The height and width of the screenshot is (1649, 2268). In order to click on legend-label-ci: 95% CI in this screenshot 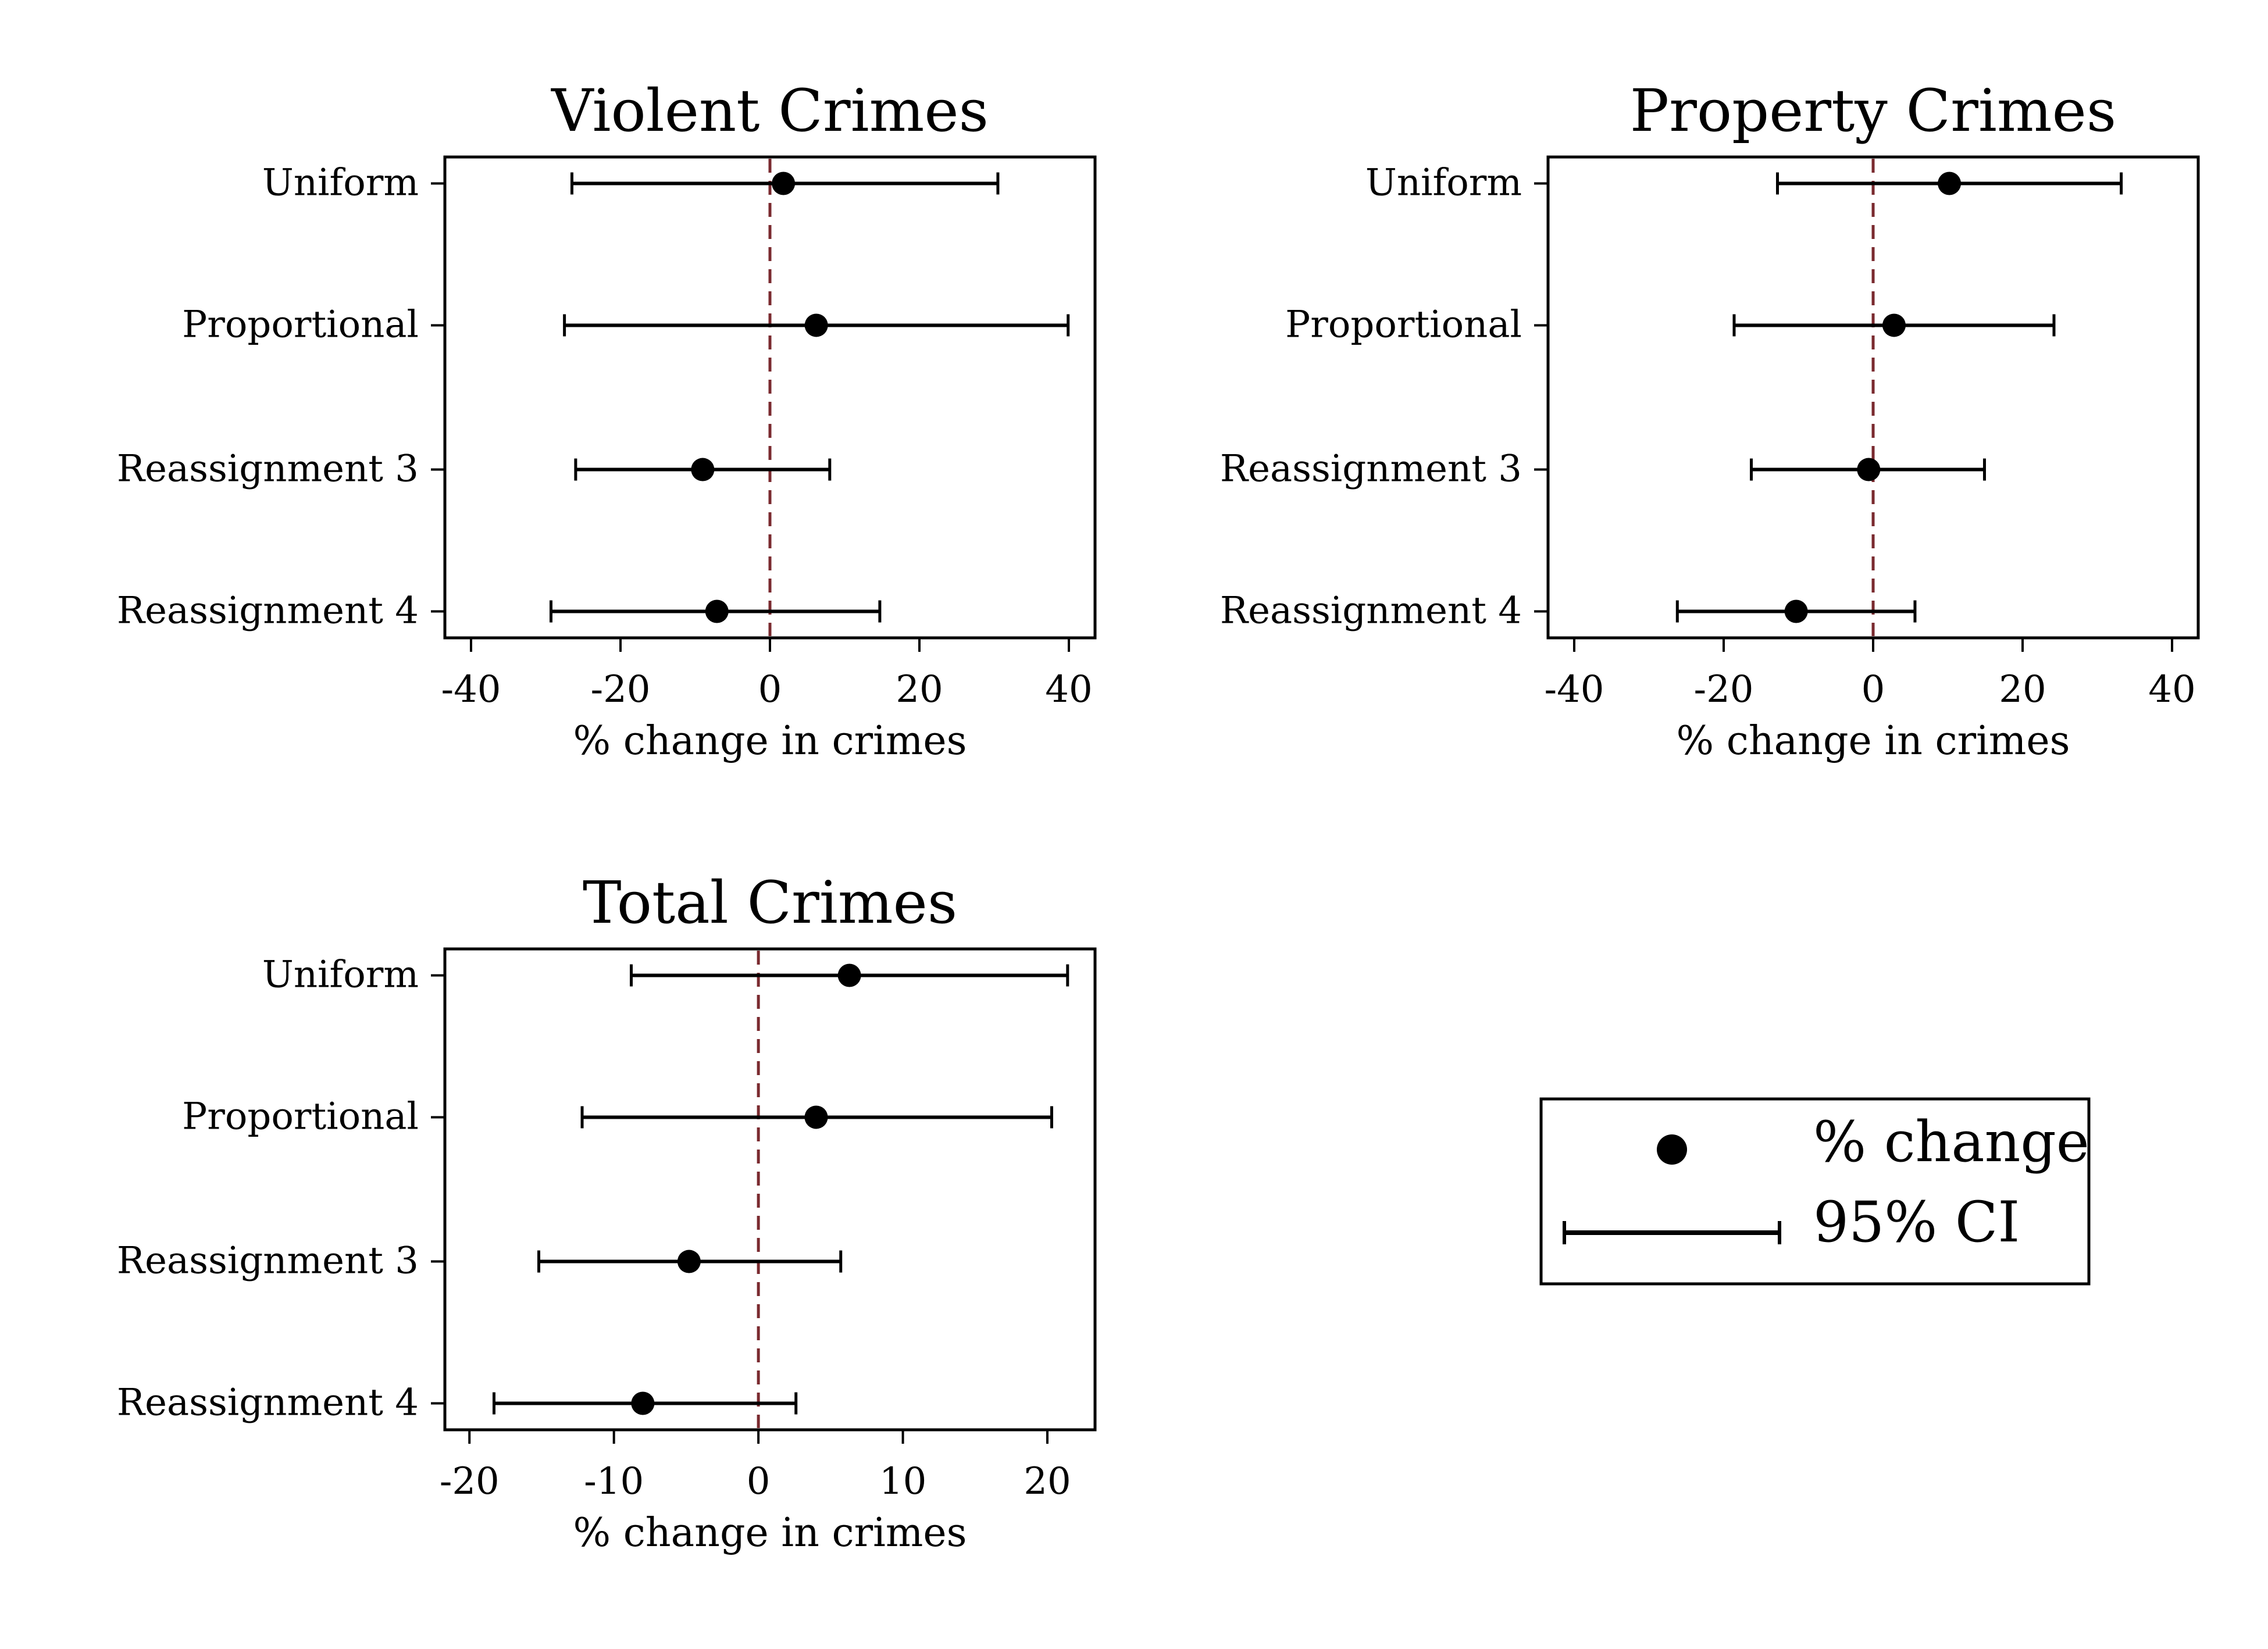, I will do `click(1916, 1222)`.